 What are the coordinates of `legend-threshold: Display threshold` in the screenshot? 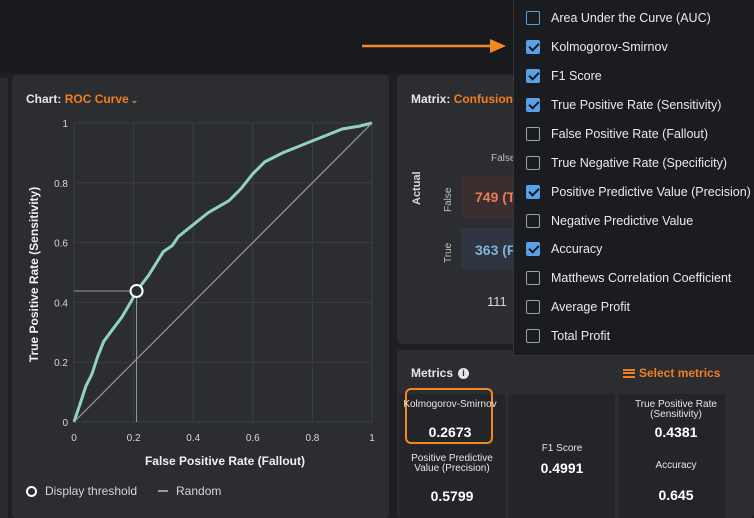 It's located at (81, 491).